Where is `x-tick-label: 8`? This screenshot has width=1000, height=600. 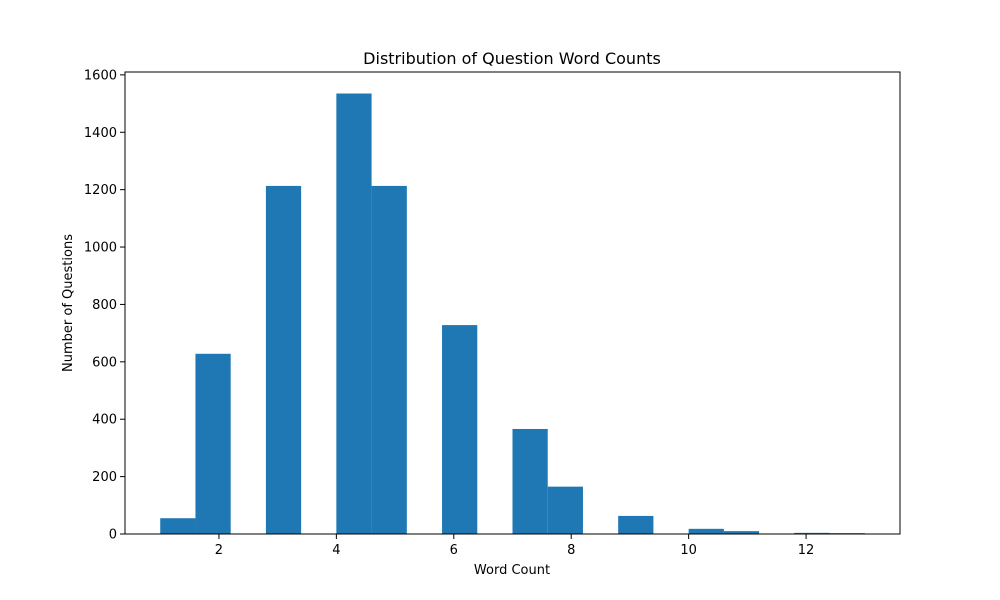
x-tick-label: 8 is located at coordinates (571, 550).